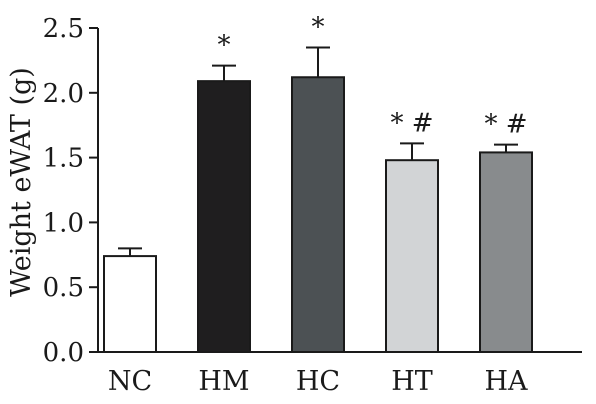  What do you see at coordinates (130, 304) in the screenshot?
I see `bar-nc` at bounding box center [130, 304].